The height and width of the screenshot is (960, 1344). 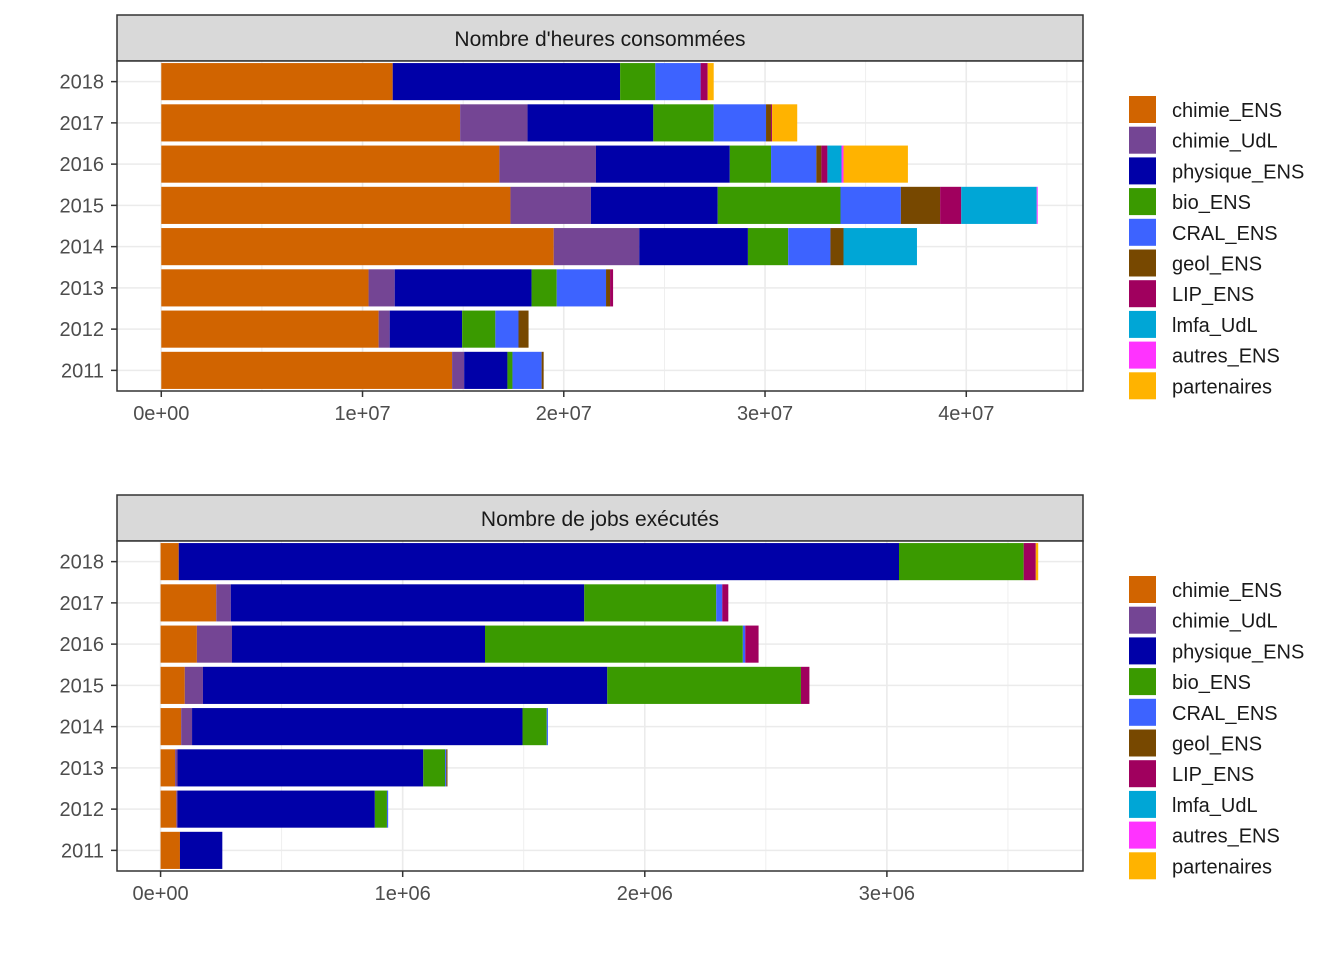 What do you see at coordinates (434, 768) in the screenshot?
I see `bar-segment-bio_ENS-2013` at bounding box center [434, 768].